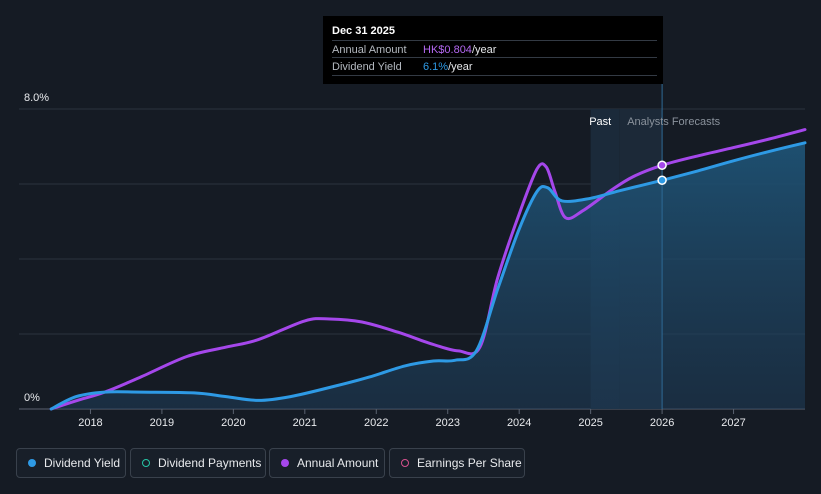 This screenshot has height=494, width=821. What do you see at coordinates (162, 423) in the screenshot?
I see `x-tick-label: 2019` at bounding box center [162, 423].